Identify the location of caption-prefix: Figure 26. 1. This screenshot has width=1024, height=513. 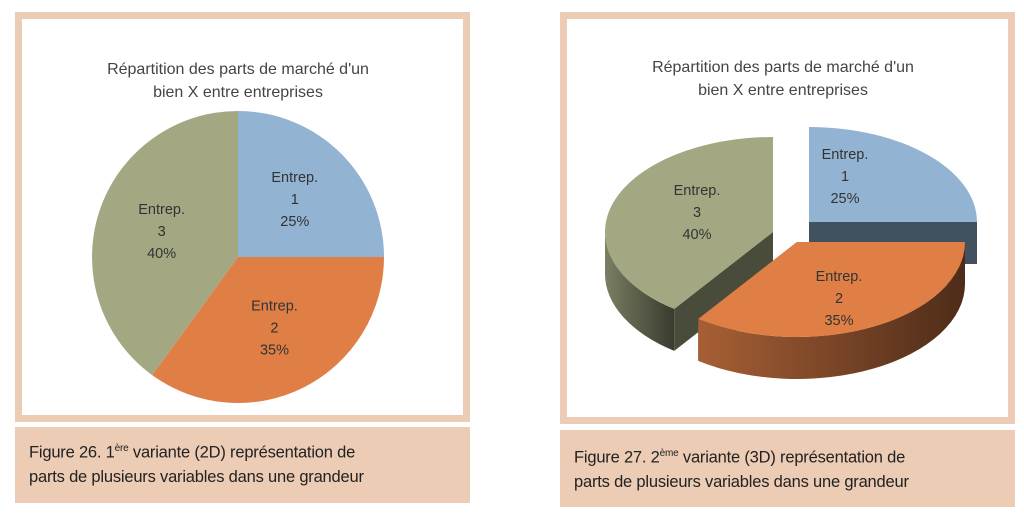
(72, 452).